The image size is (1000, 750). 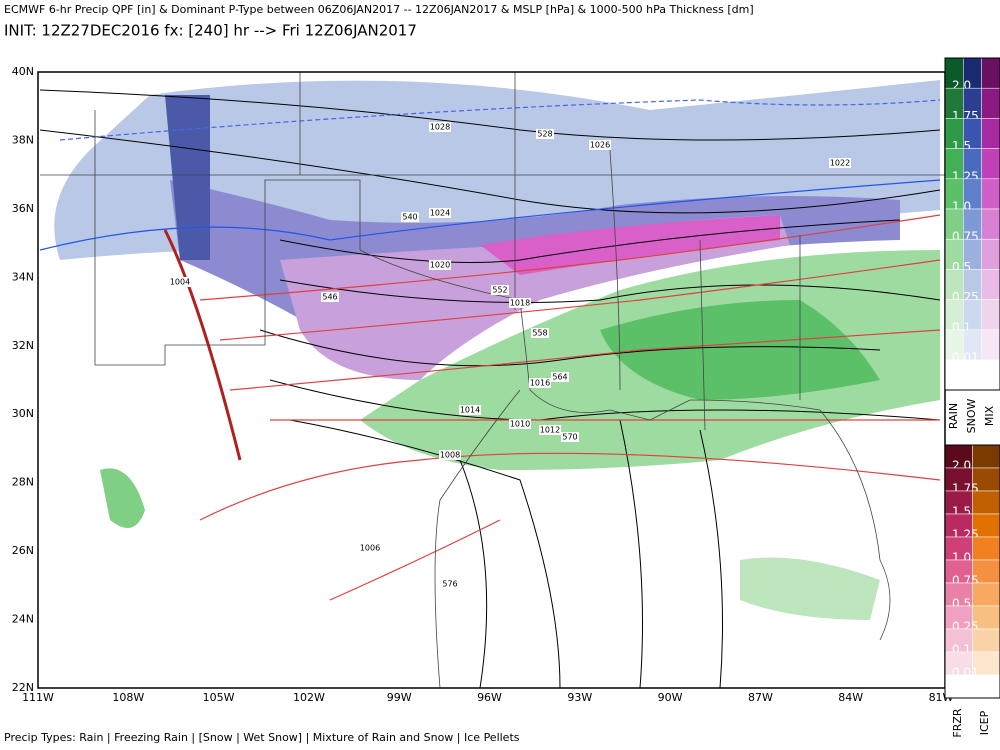 What do you see at coordinates (953, 416) in the screenshot?
I see `legend-type: RAIN` at bounding box center [953, 416].